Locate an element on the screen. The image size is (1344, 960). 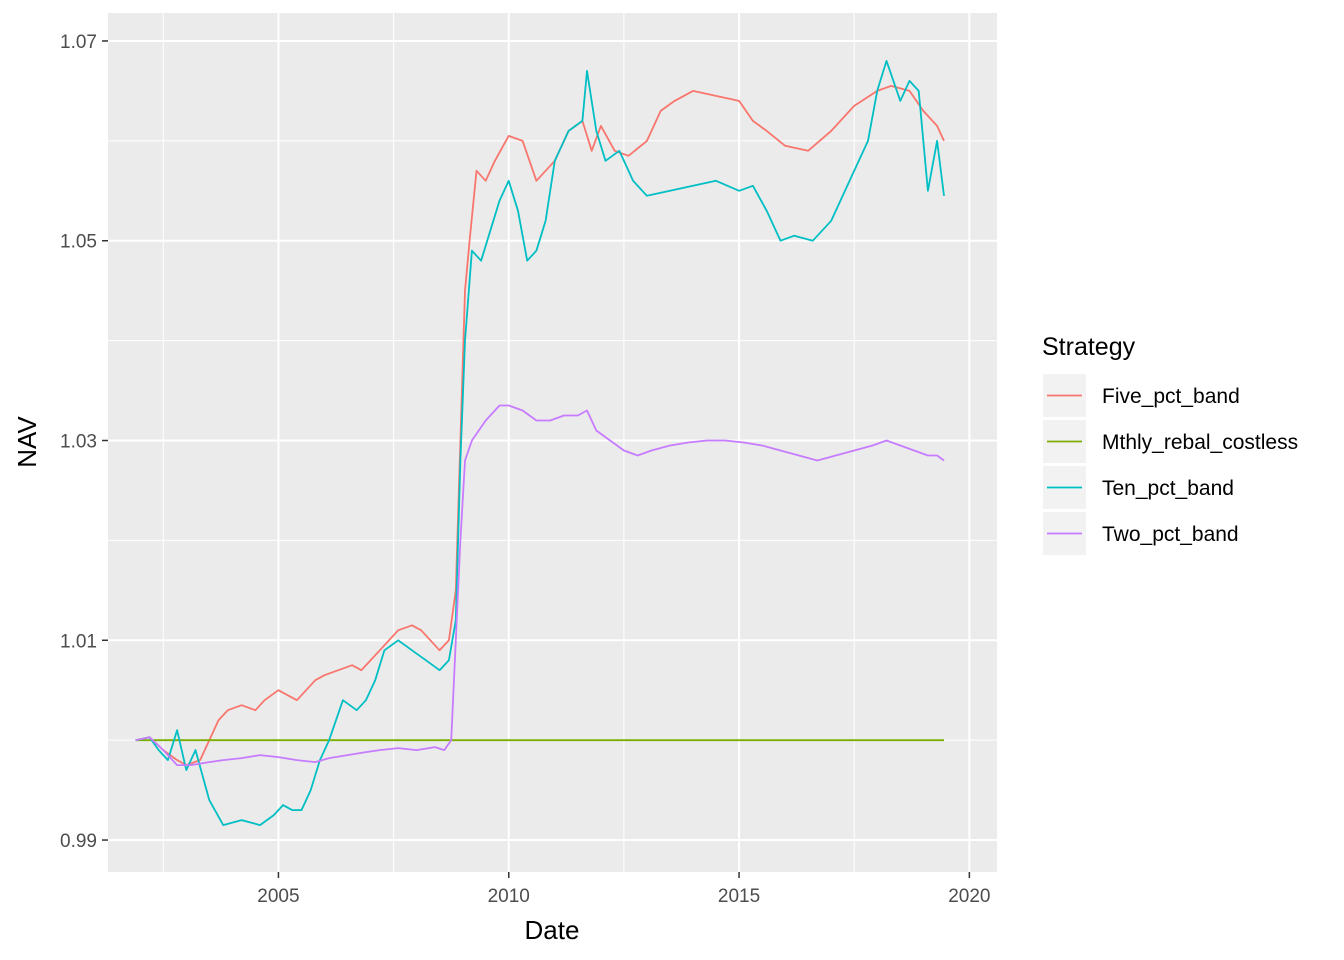
x-tick-label: 2005 is located at coordinates (278, 896).